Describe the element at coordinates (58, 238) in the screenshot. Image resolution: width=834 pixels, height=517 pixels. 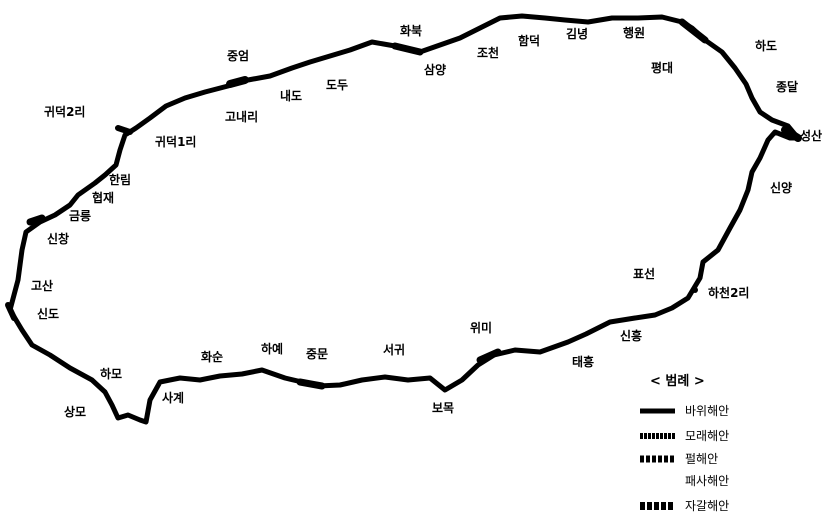
I see `label-sinchang: 신창` at that location.